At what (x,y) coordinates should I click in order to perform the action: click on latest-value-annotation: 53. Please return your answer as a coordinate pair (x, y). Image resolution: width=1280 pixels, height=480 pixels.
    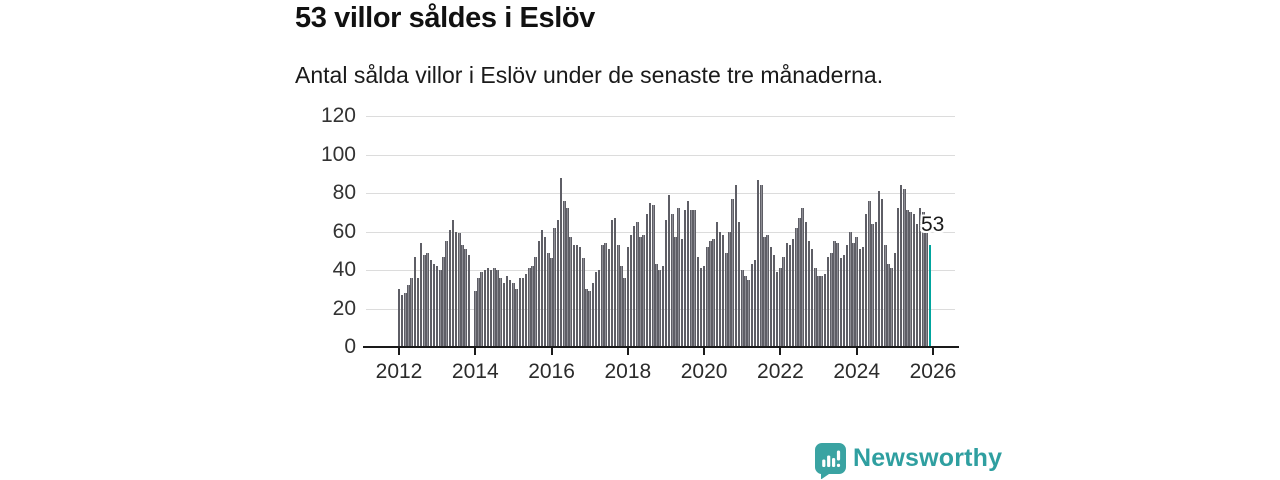
    Looking at the image, I should click on (933, 224).